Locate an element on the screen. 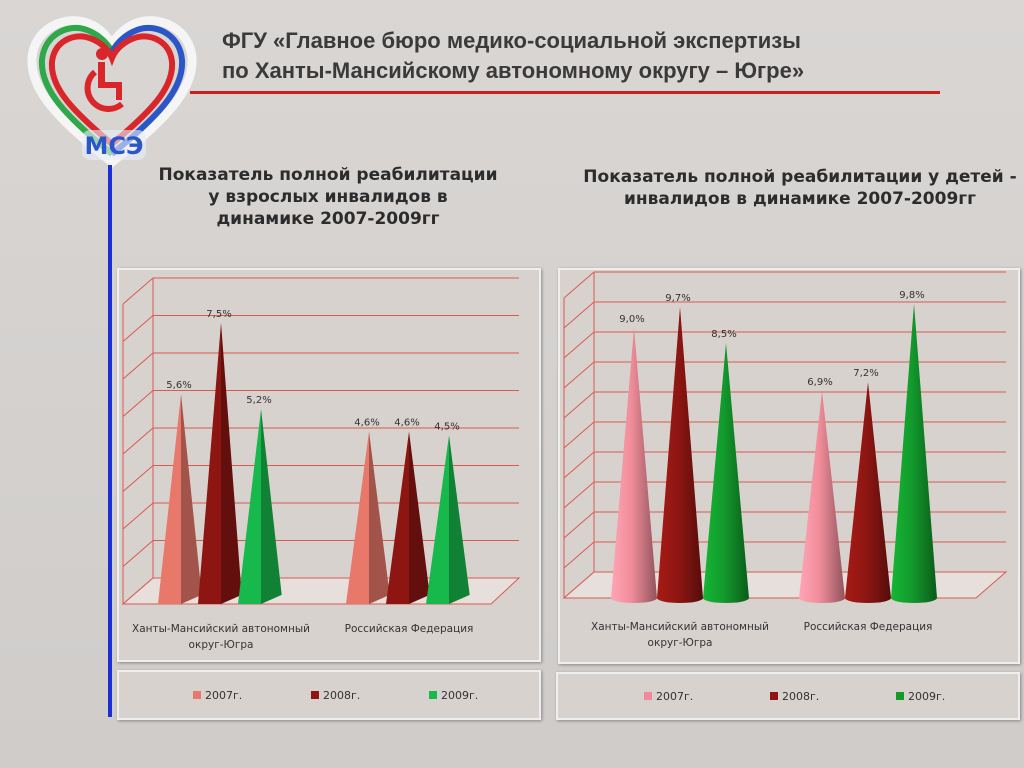 This screenshot has width=1024, height=768. chart-title-adults-line: у взрослых инвалидов в is located at coordinates (328, 197).